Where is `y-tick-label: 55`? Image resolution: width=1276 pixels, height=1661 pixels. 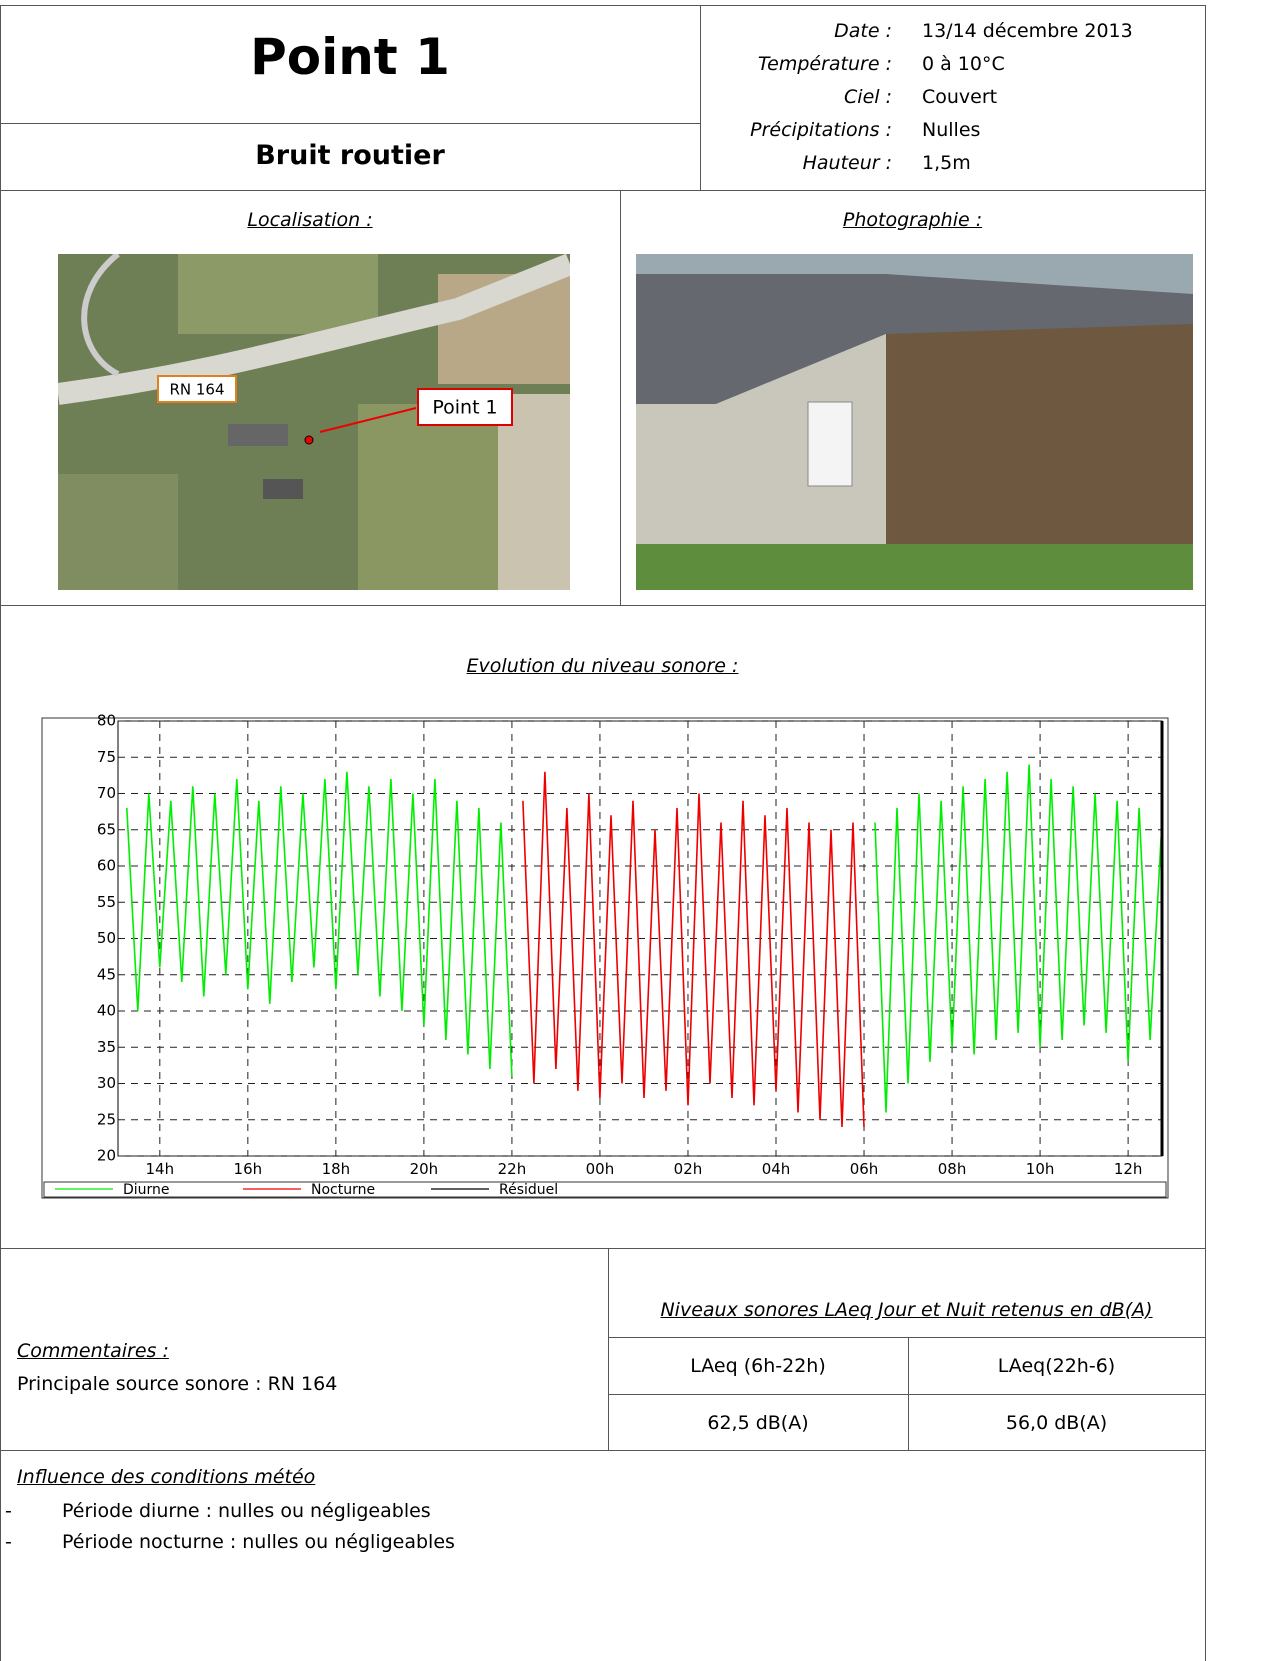 y-tick-label: 55 is located at coordinates (106, 902).